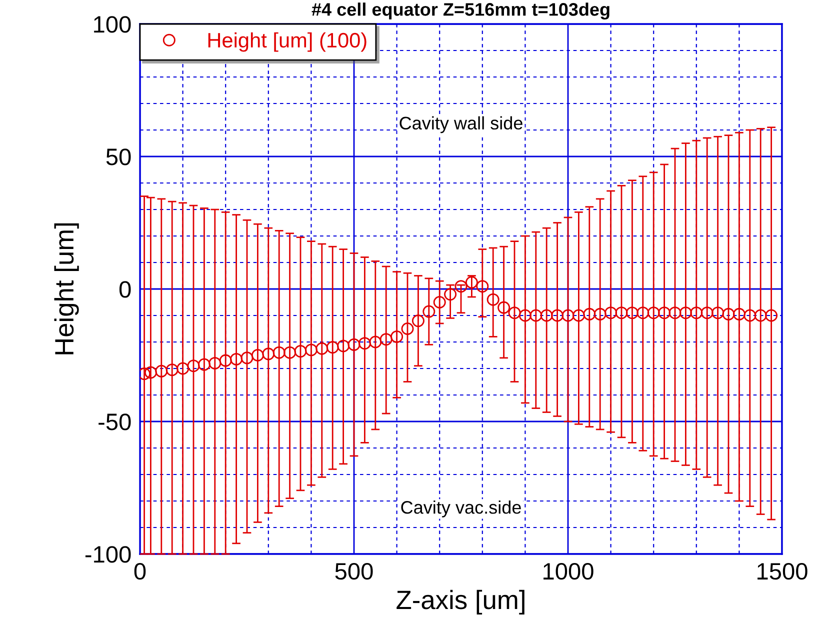 The width and height of the screenshot is (821, 641). I want to click on y-tick-label: 0, so click(125, 289).